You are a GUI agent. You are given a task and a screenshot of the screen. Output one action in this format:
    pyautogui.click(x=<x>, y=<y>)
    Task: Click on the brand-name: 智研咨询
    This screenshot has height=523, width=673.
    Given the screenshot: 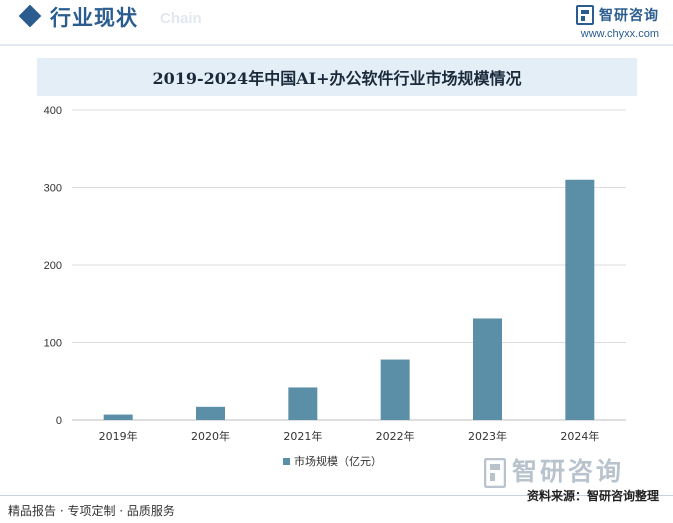 What is the action you would take?
    pyautogui.click(x=629, y=16)
    